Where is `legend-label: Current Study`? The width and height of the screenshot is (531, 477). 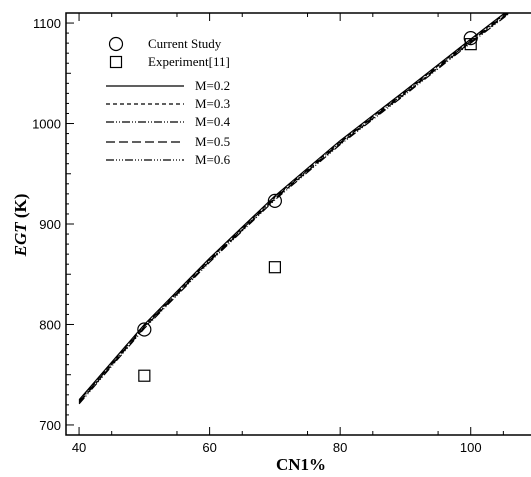 legend-label: Current Study is located at coordinates (185, 43).